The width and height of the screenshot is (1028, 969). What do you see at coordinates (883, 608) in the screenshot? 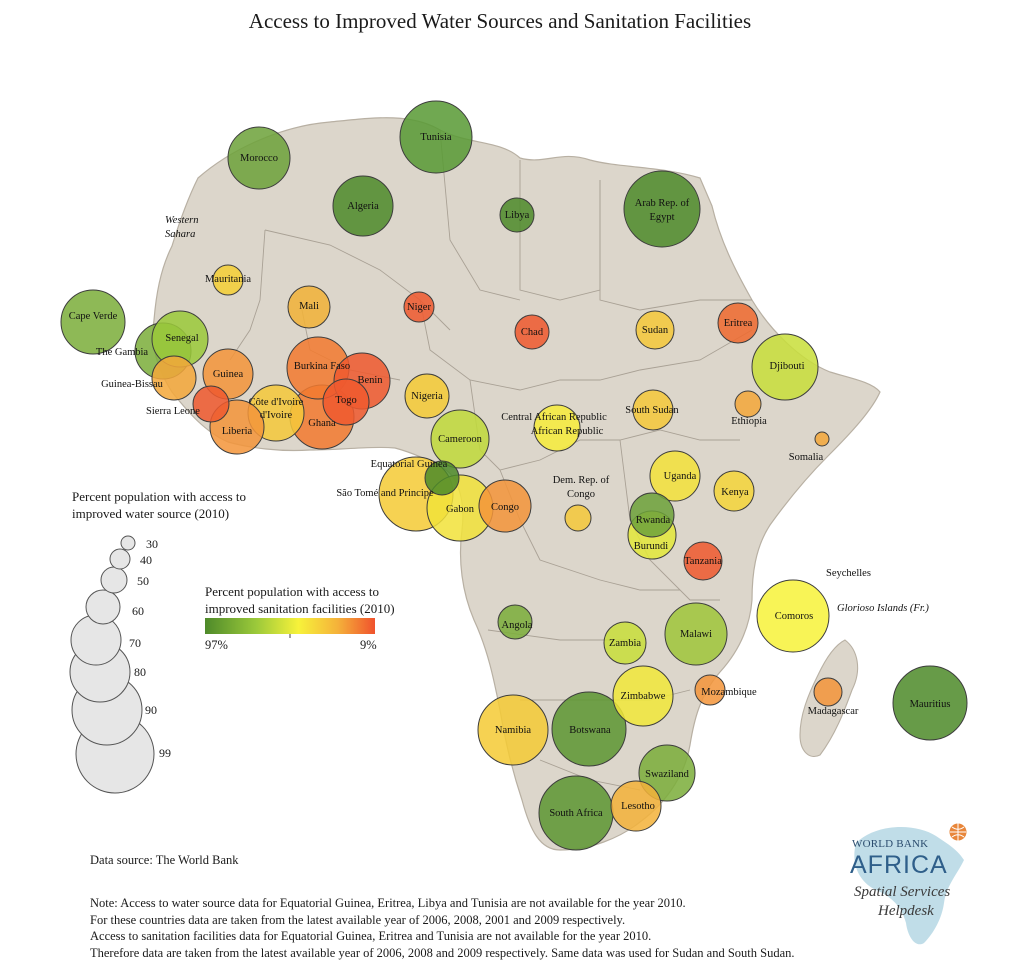
I see `glorioso-label: Glorioso Islands (Fr.)` at bounding box center [883, 608].